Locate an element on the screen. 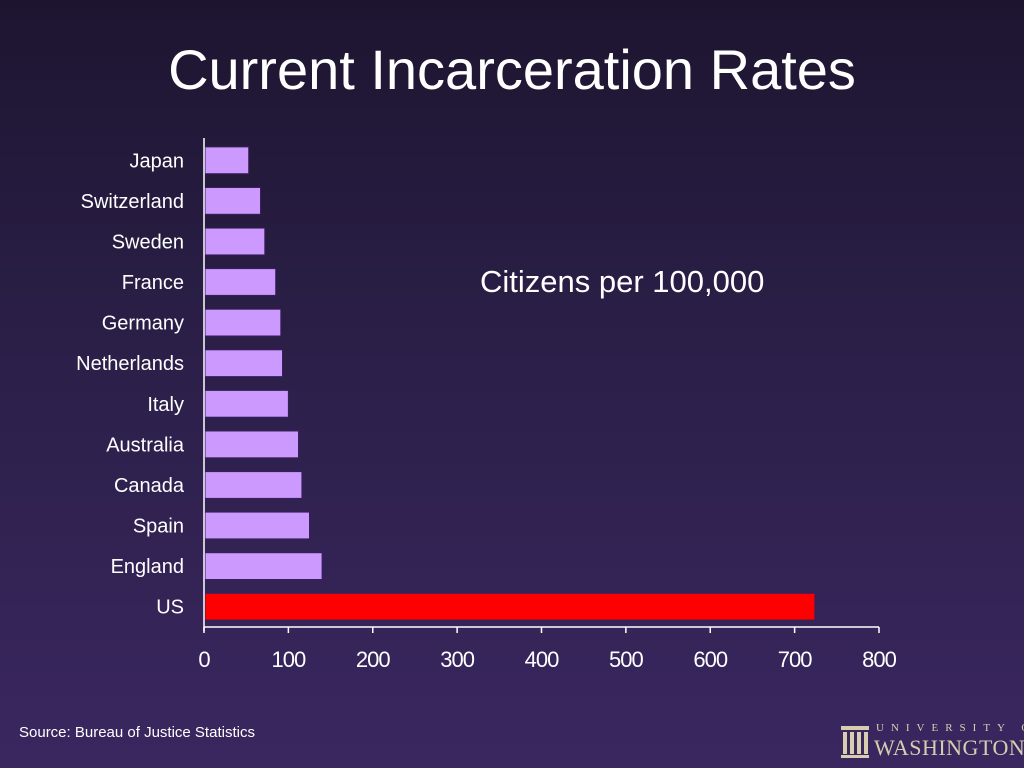  x-tick-label-500: 500 is located at coordinates (626, 659).